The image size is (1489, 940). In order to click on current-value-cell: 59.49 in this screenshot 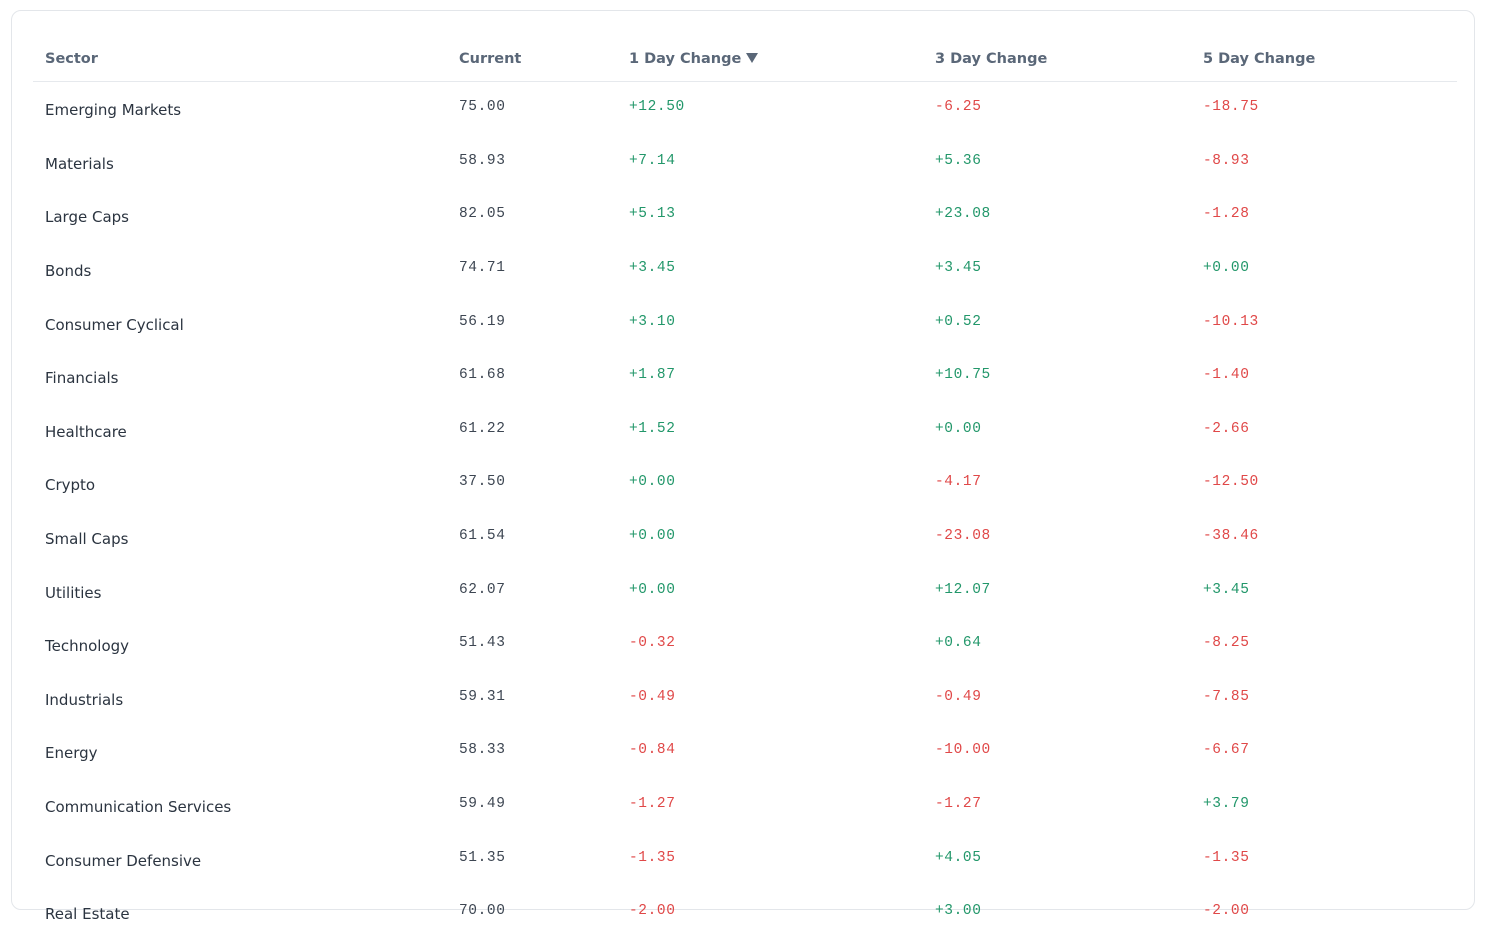, I will do `click(482, 804)`.